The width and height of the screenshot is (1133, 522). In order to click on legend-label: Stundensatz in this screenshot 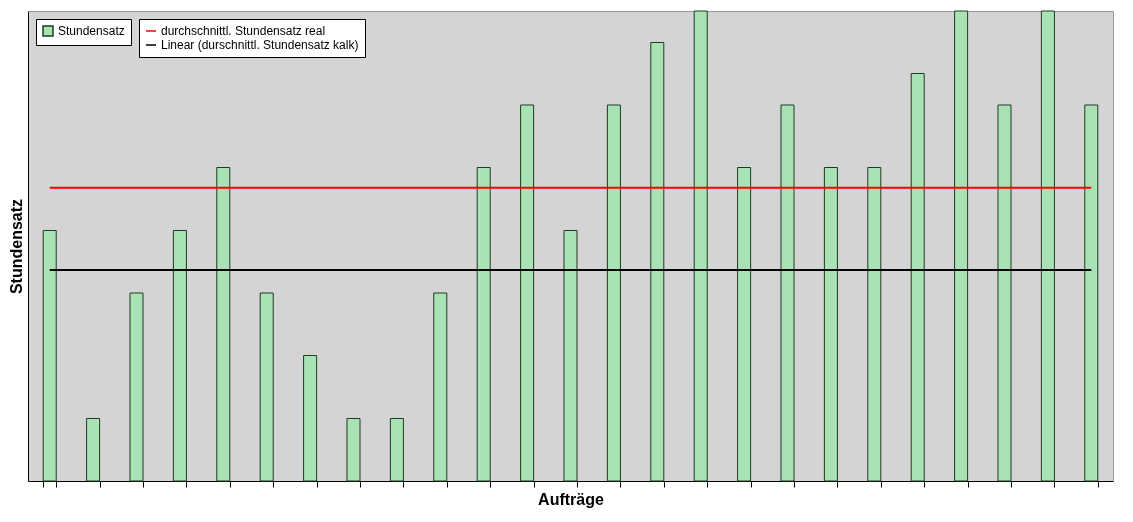, I will do `click(91, 31)`.